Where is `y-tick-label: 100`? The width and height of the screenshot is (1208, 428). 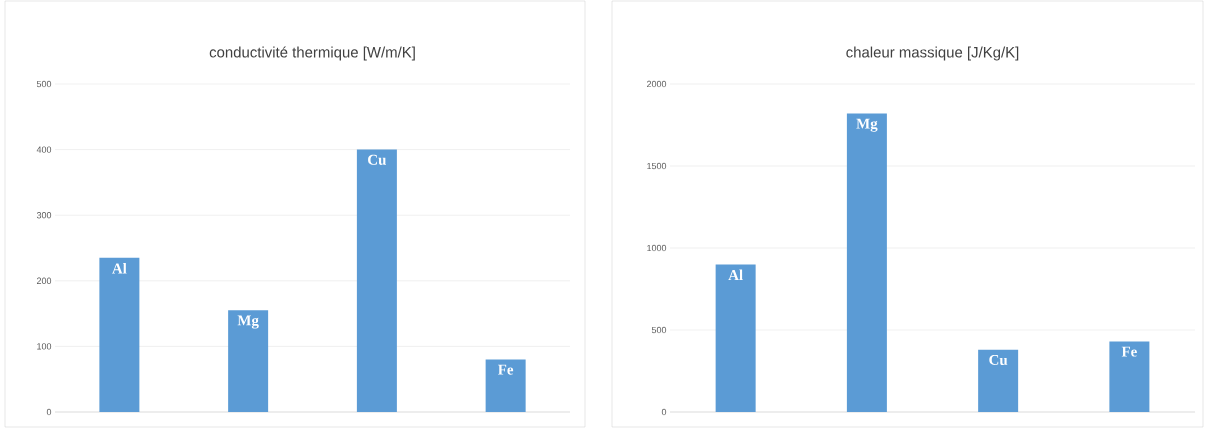 y-tick-label: 100 is located at coordinates (44, 346).